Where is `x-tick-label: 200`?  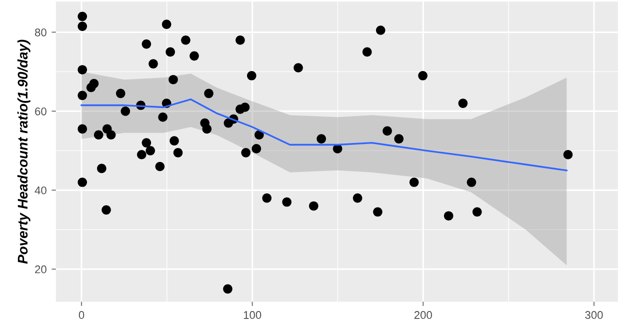
x-tick-label: 200 is located at coordinates (423, 315).